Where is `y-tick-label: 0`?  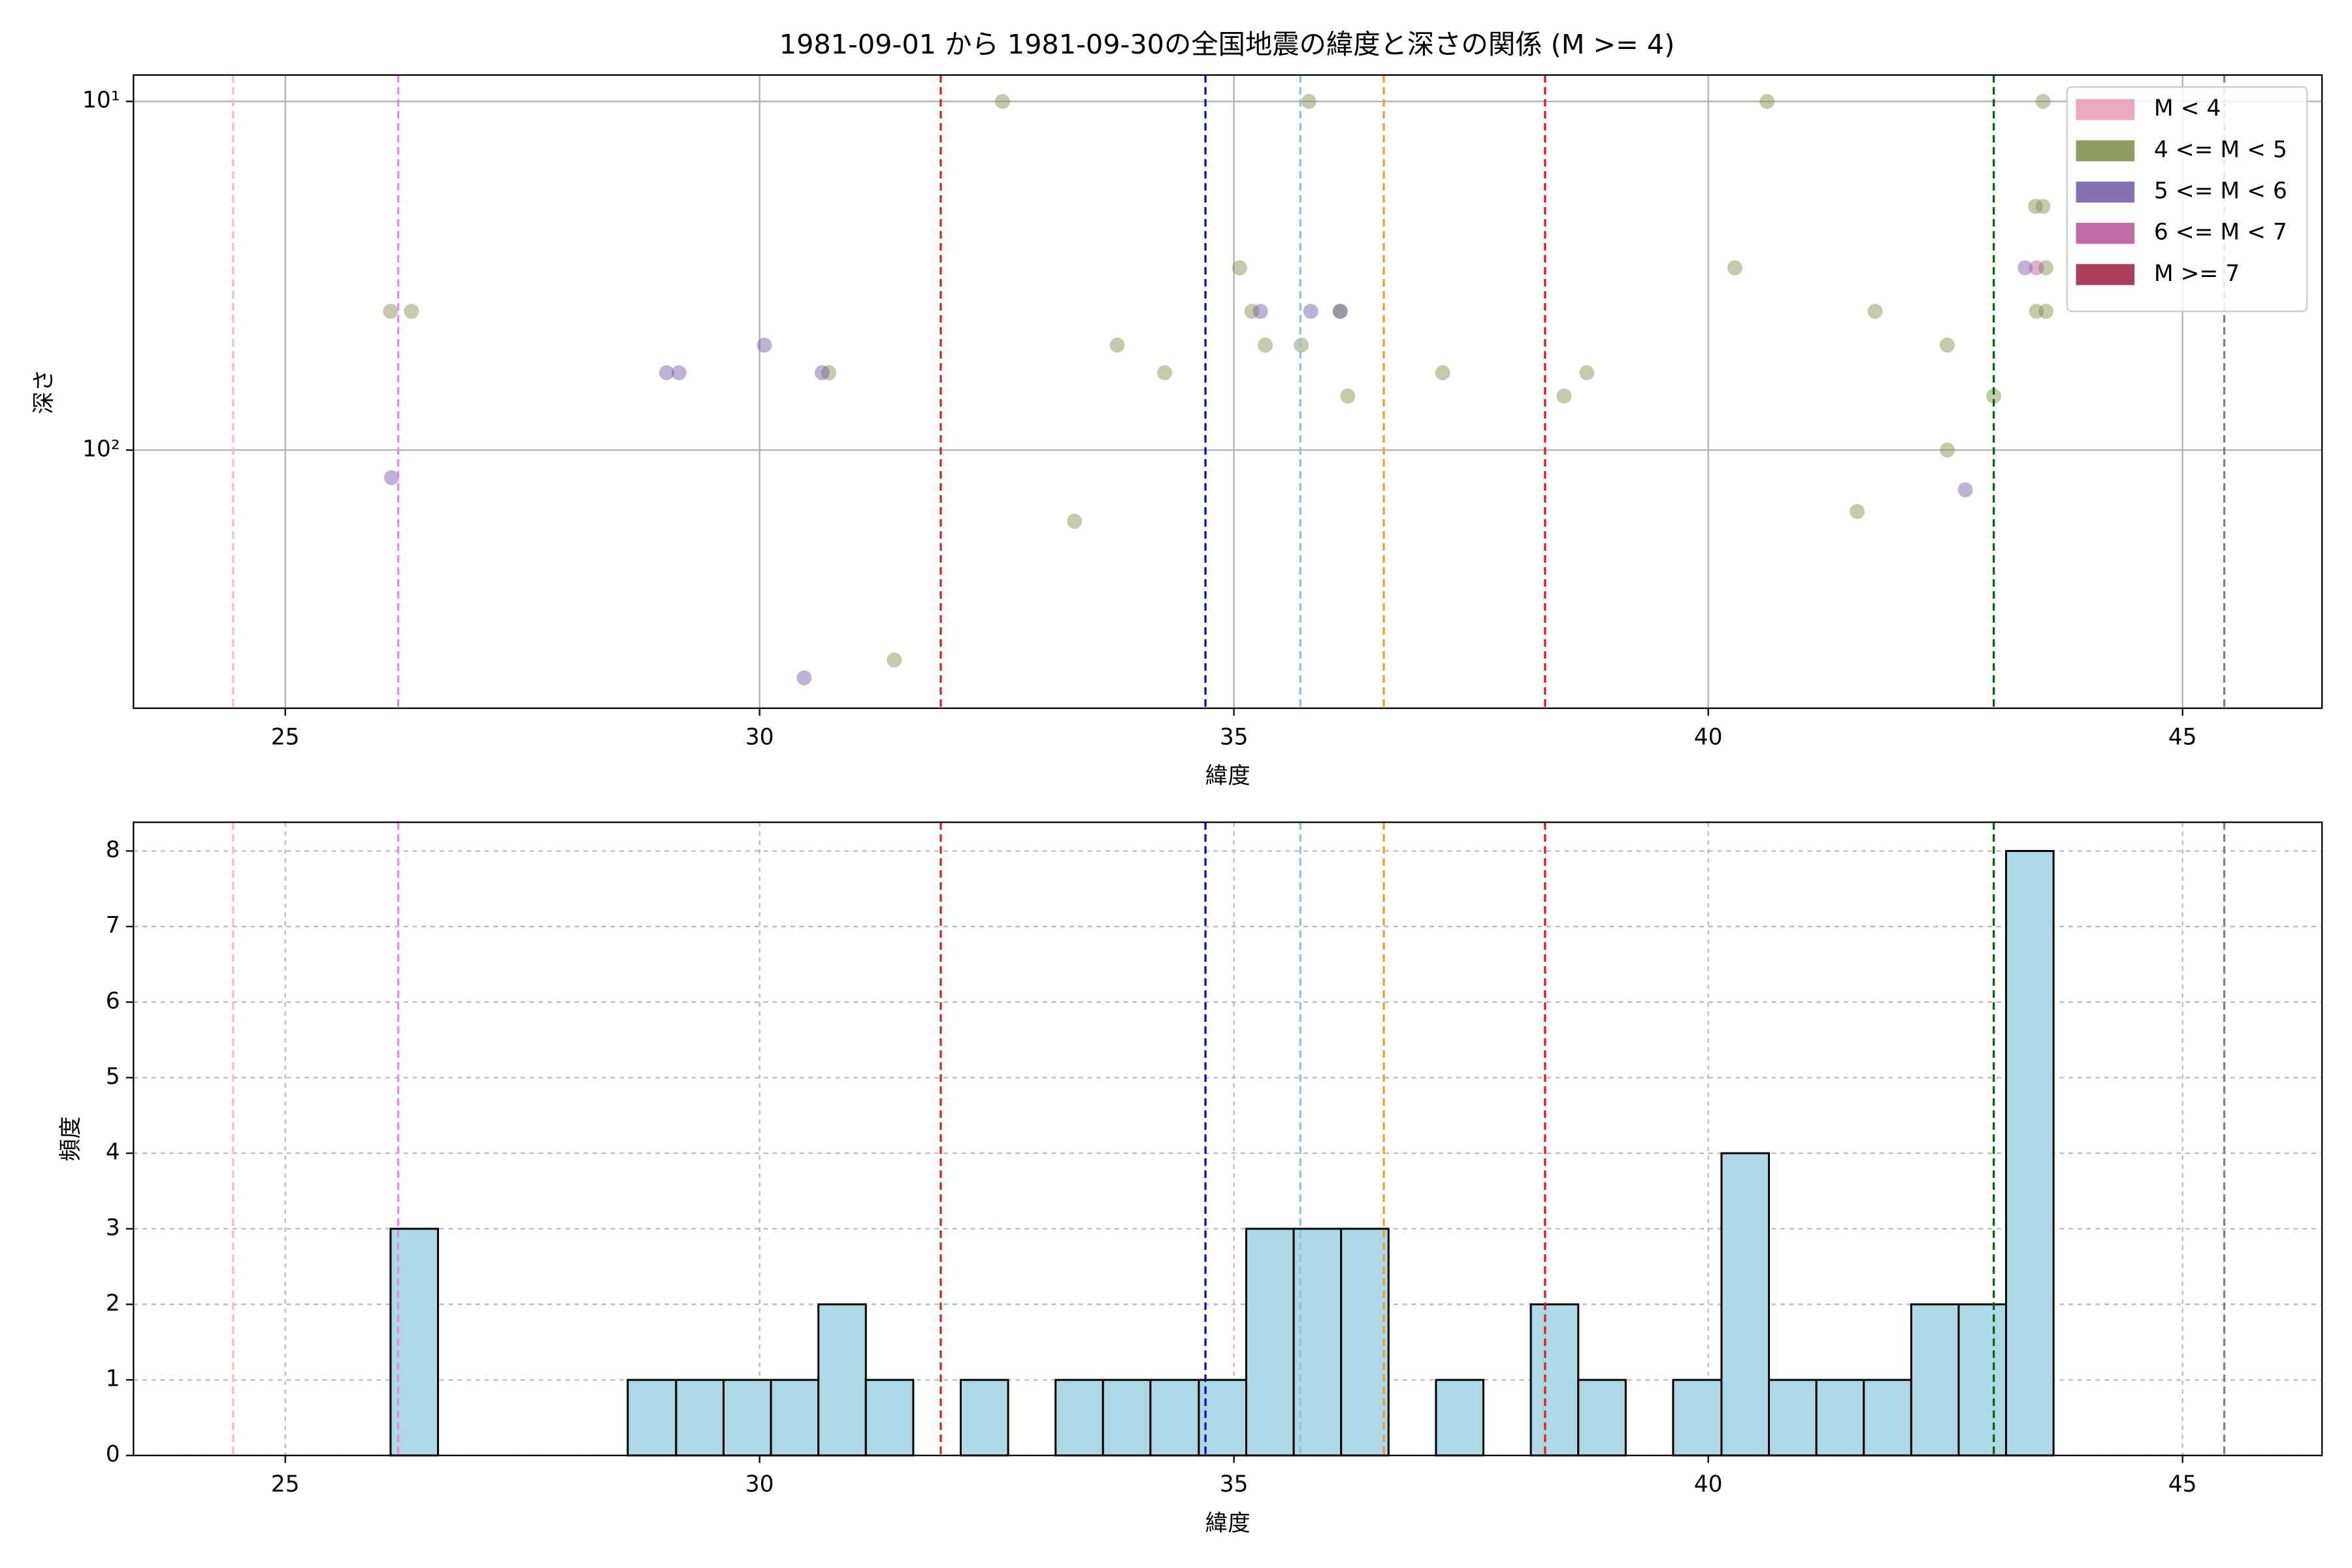 y-tick-label: 0 is located at coordinates (113, 1454).